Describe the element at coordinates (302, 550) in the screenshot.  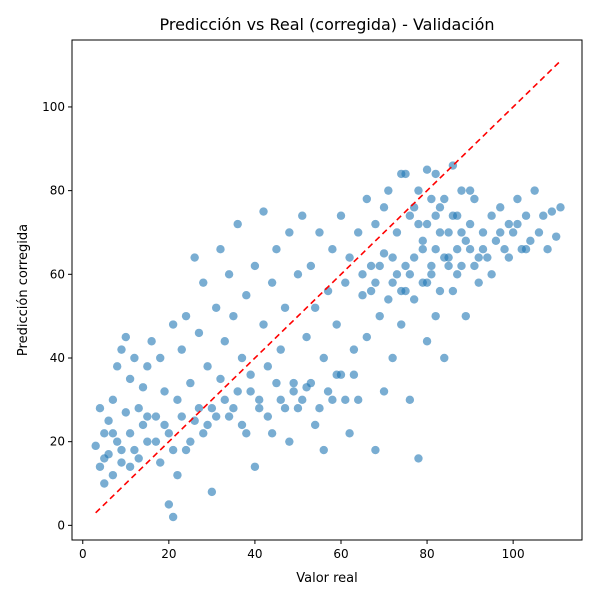
I see `x-axis-ticks: 0 20 40 60 80 100` at that location.